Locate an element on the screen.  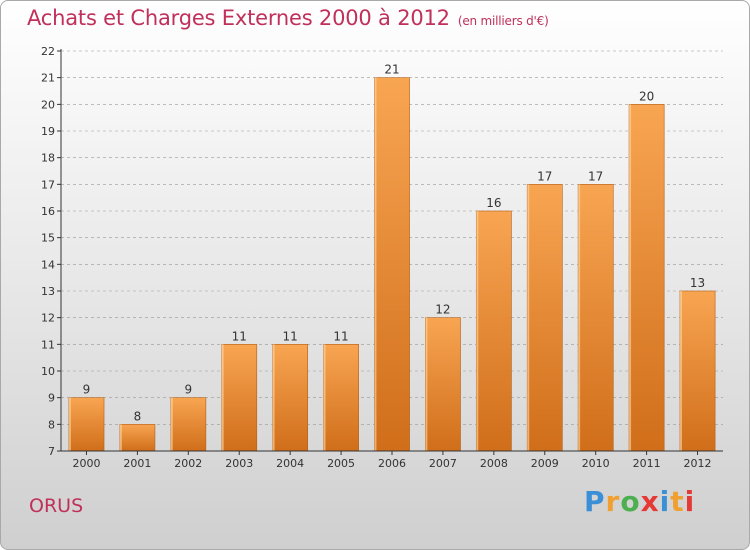
y-tick-label: 12 is located at coordinates (48, 318).